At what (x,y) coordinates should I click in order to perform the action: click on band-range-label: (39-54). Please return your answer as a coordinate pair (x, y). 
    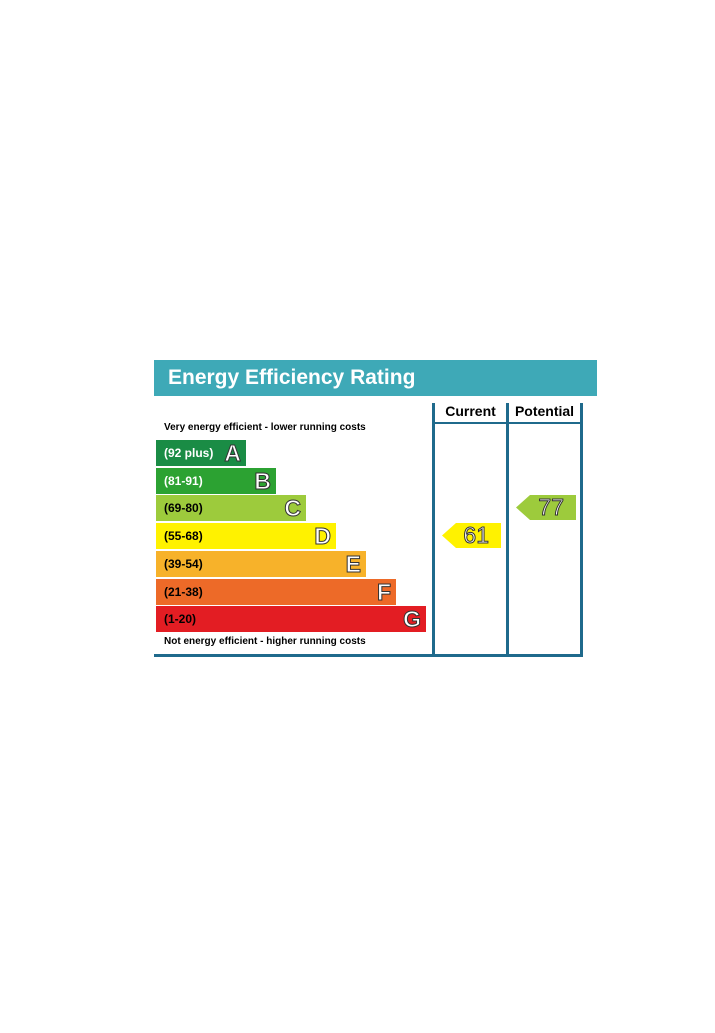
    Looking at the image, I should click on (183, 563).